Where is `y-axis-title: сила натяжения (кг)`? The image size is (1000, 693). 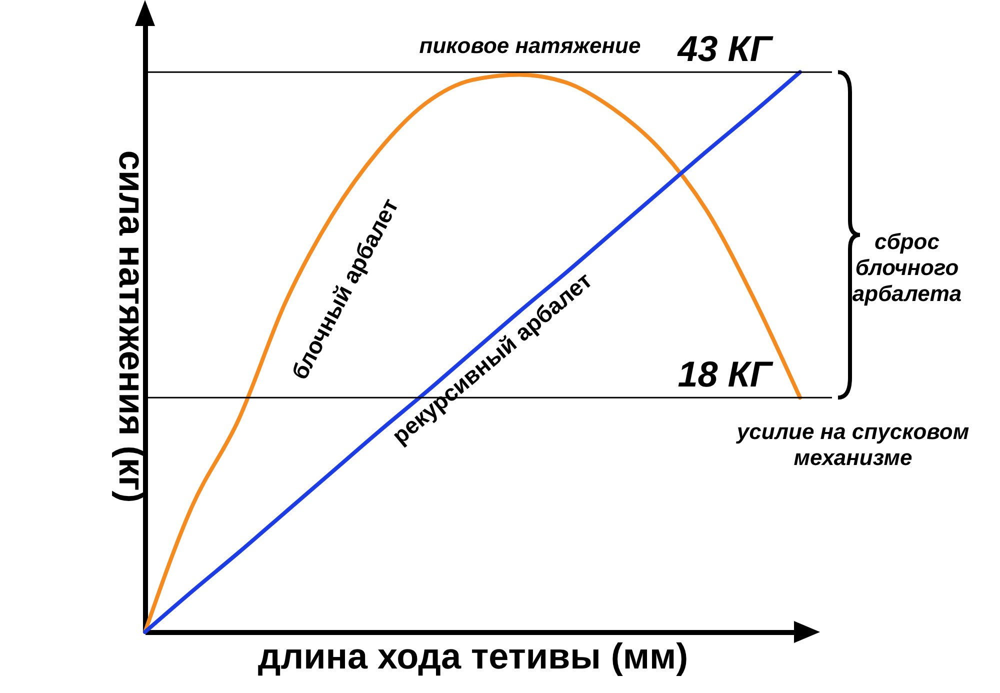 y-axis-title: сила натяжения (кг) is located at coordinates (132, 326).